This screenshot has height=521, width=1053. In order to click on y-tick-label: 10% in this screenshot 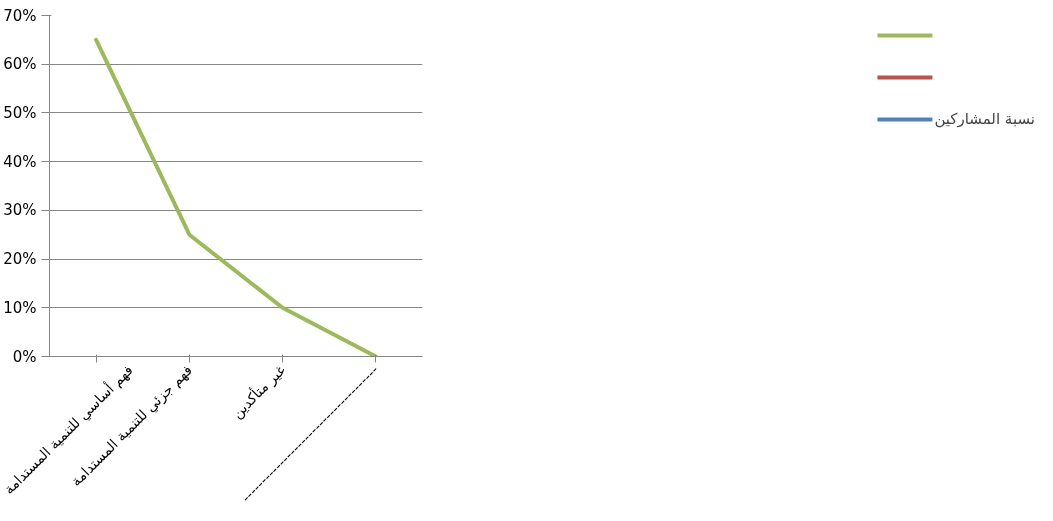, I will do `click(20, 307)`.